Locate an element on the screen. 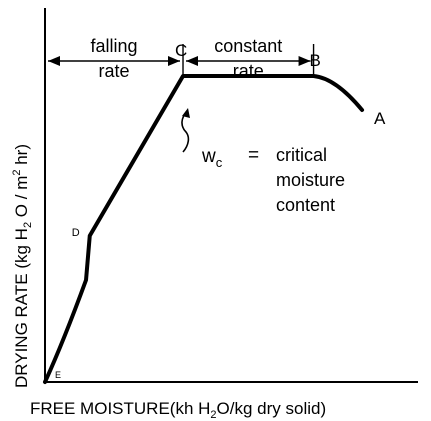 This screenshot has height=421, width=431. annotation-arrowhead is located at coordinates (186, 113).